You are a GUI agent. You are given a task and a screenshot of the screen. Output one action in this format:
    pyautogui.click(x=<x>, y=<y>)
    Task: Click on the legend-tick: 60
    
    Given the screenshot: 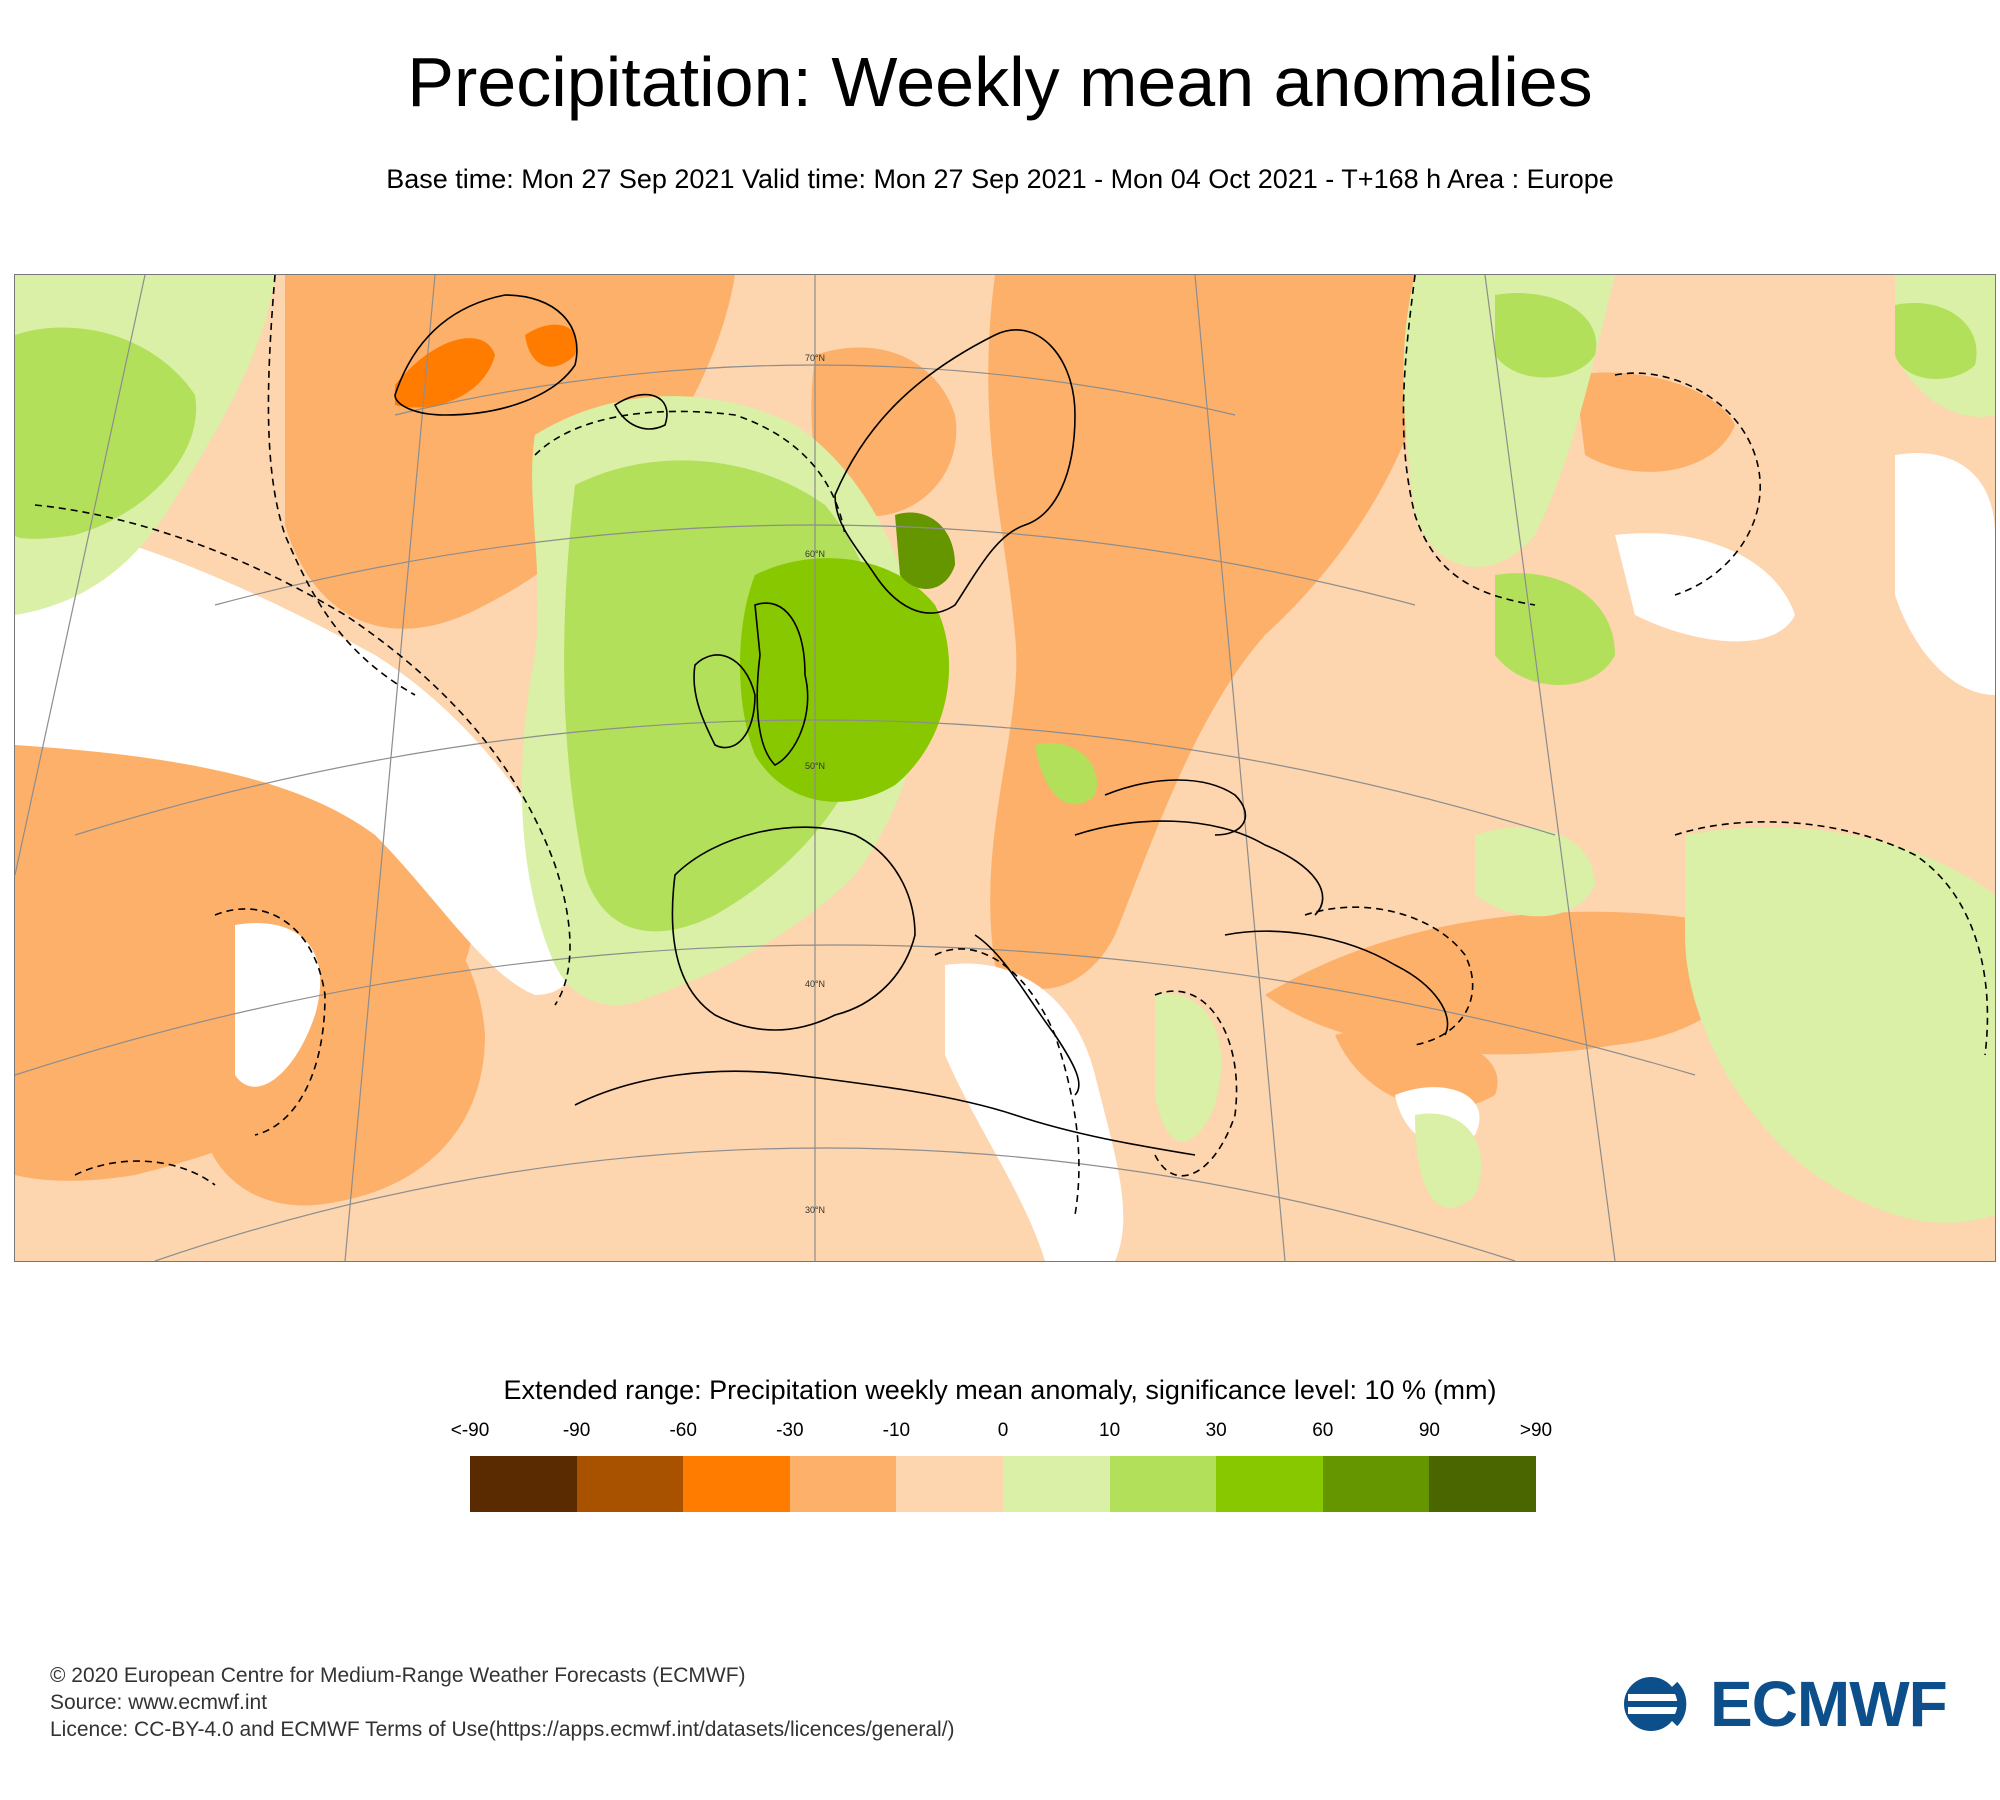 What is the action you would take?
    pyautogui.click(x=1323, y=1430)
    